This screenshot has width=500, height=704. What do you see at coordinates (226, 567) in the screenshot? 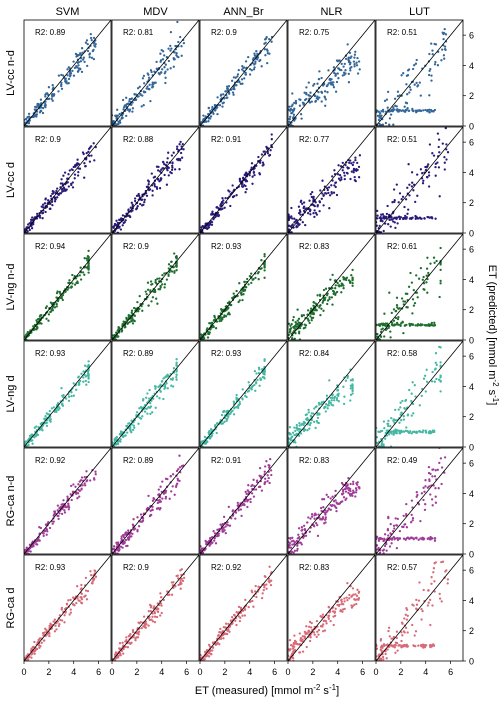
I see `r2-label: R2: 0.92` at bounding box center [226, 567].